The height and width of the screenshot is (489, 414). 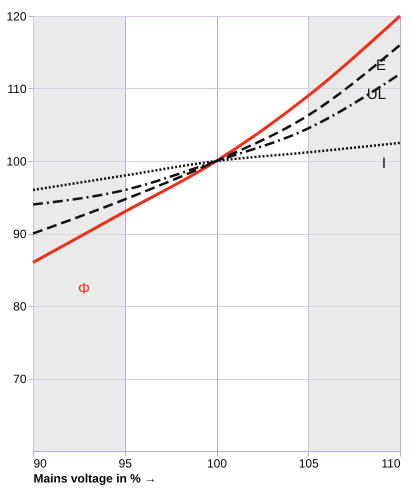 I want to click on y-tick-label: 110, so click(x=17, y=89).